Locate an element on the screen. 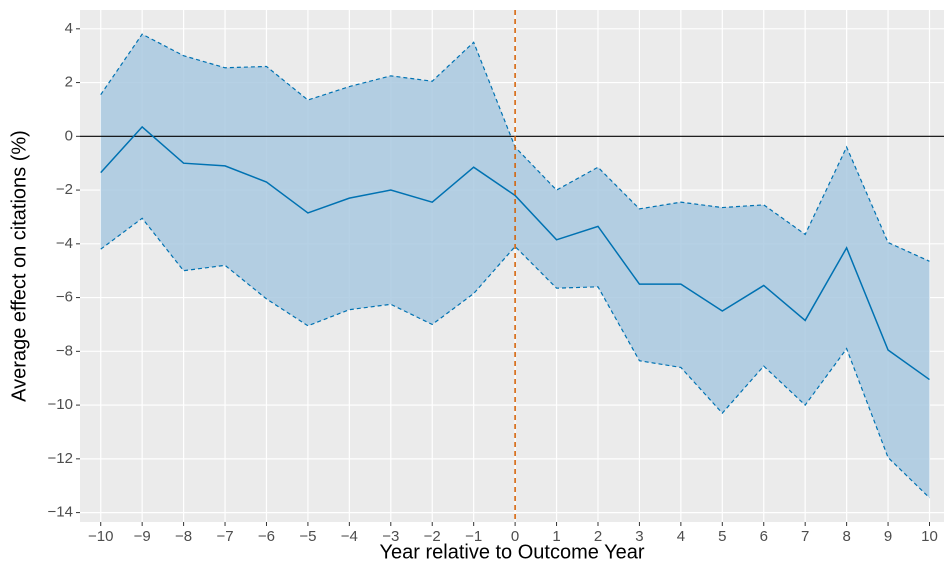 This screenshot has height=567, width=944. y-tick-label: 0 is located at coordinates (69, 135).